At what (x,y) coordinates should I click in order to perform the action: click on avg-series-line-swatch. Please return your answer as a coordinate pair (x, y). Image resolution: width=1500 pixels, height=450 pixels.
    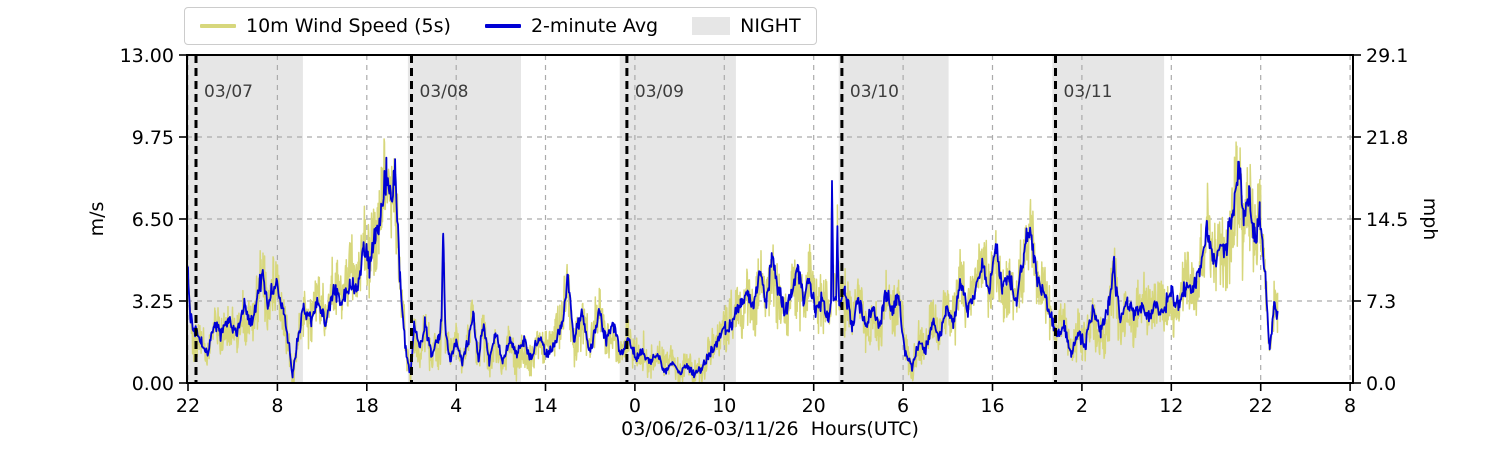
    Looking at the image, I should click on (502, 26).